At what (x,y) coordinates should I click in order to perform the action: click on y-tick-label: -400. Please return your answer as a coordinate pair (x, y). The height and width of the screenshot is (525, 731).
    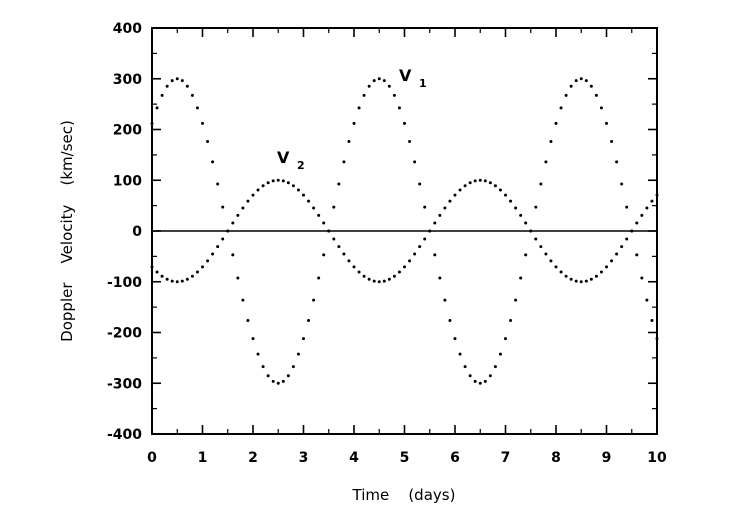
    Looking at the image, I should click on (124, 435).